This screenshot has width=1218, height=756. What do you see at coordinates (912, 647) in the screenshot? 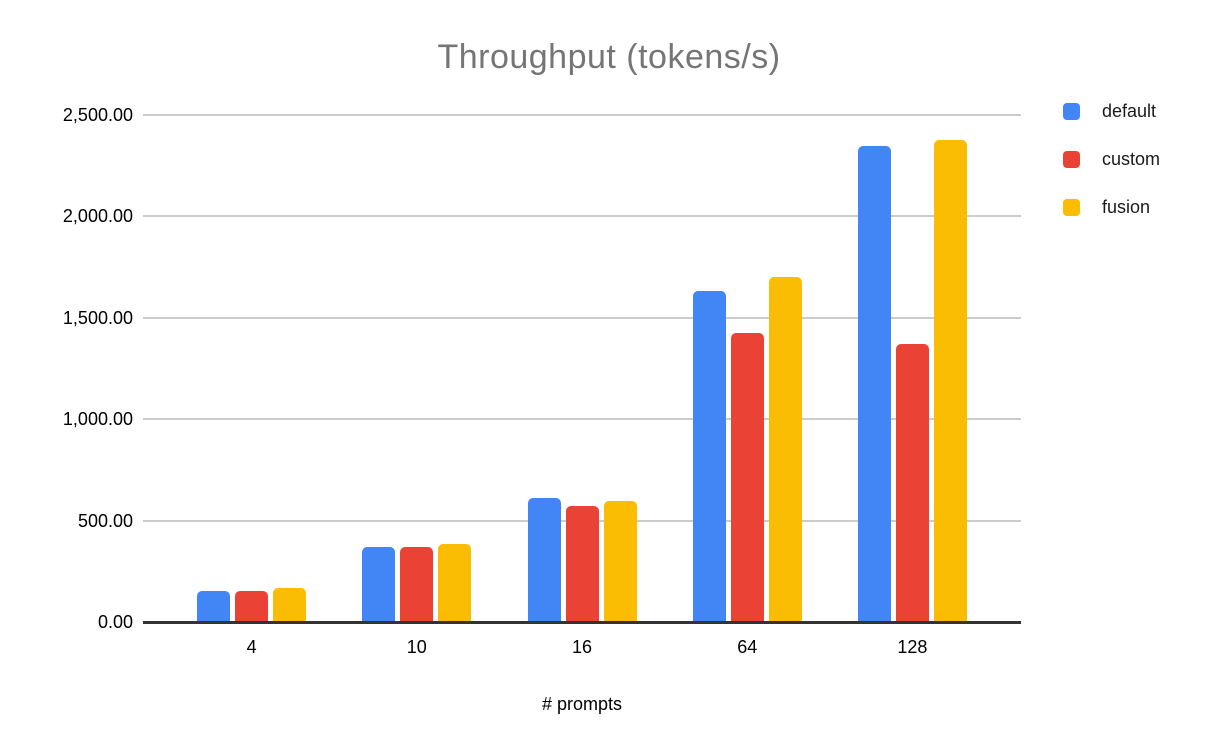
I see `x-axis-category-label-128: 128` at bounding box center [912, 647].